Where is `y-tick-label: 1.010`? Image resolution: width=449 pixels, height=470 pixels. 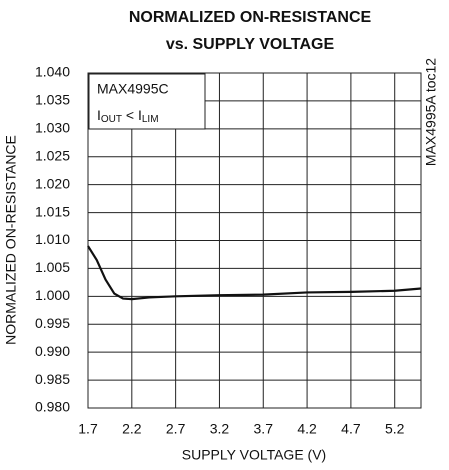 y-tick-label: 1.010 is located at coordinates (52, 239).